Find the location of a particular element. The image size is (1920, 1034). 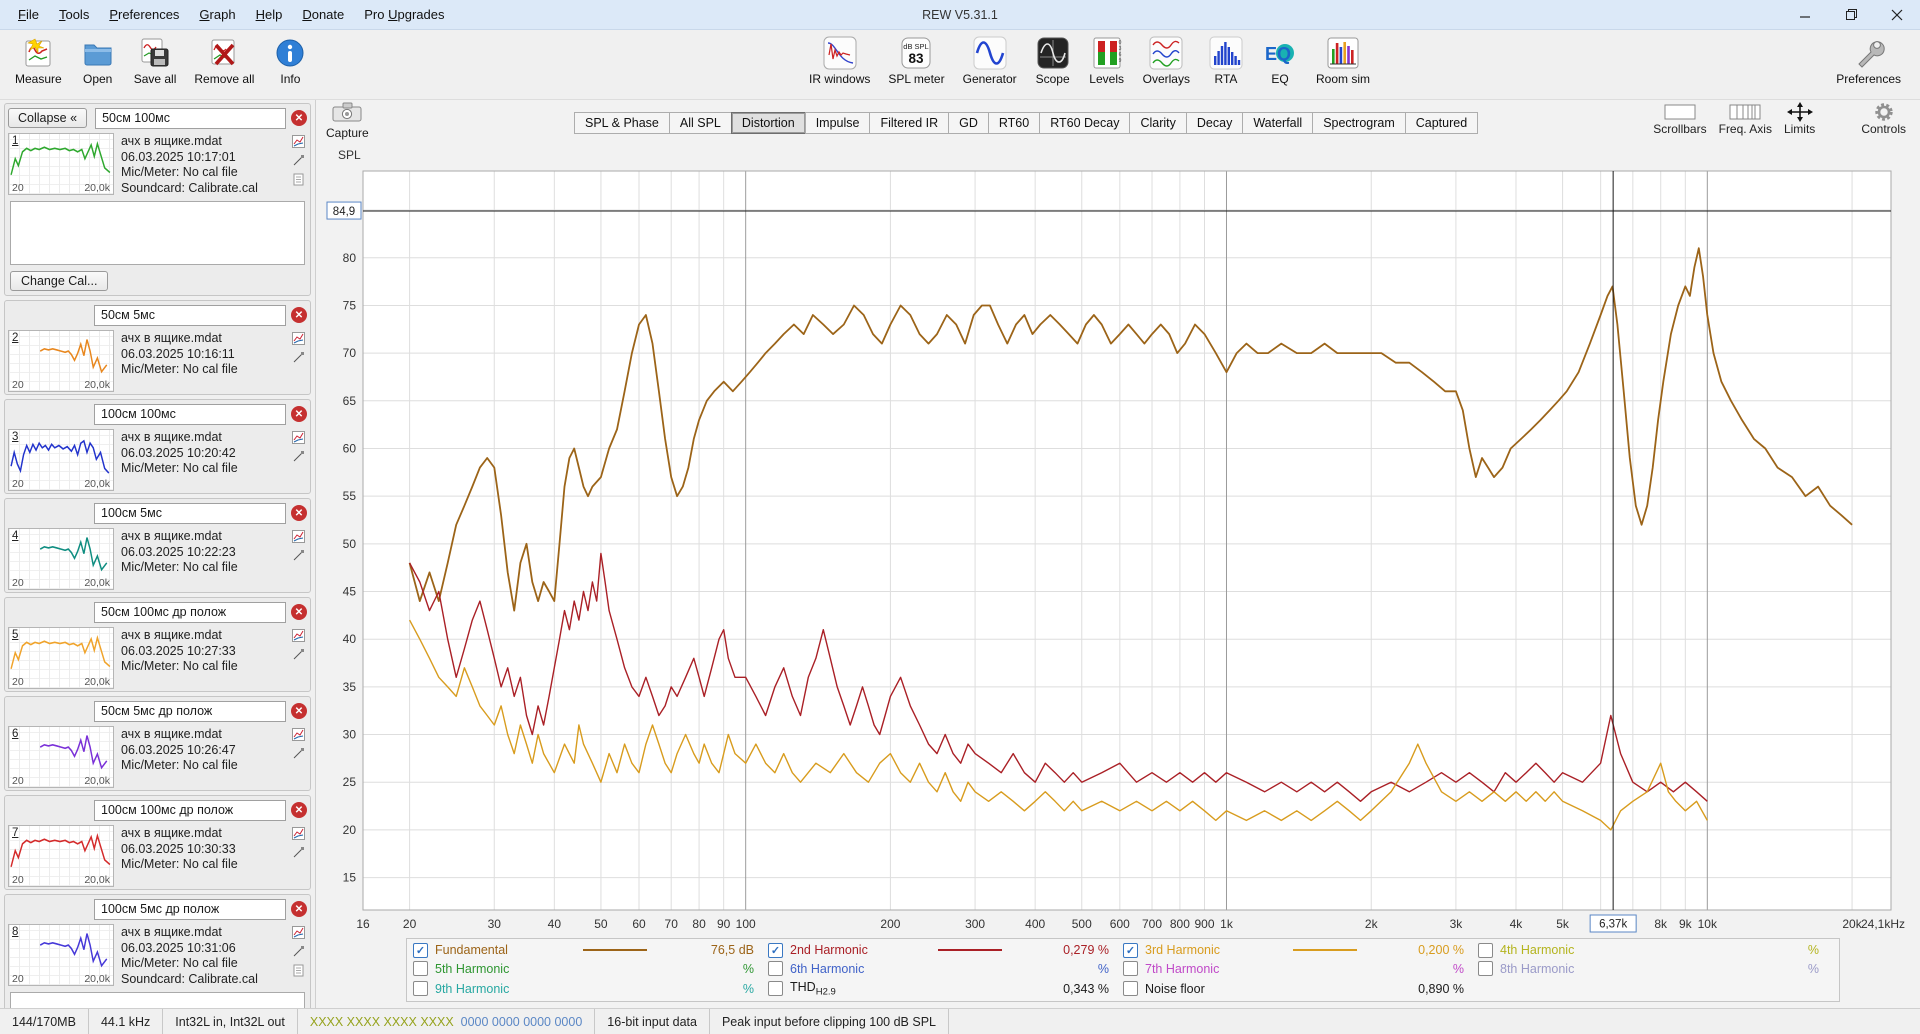

5th-harmonic-checkbox is located at coordinates (420, 969).